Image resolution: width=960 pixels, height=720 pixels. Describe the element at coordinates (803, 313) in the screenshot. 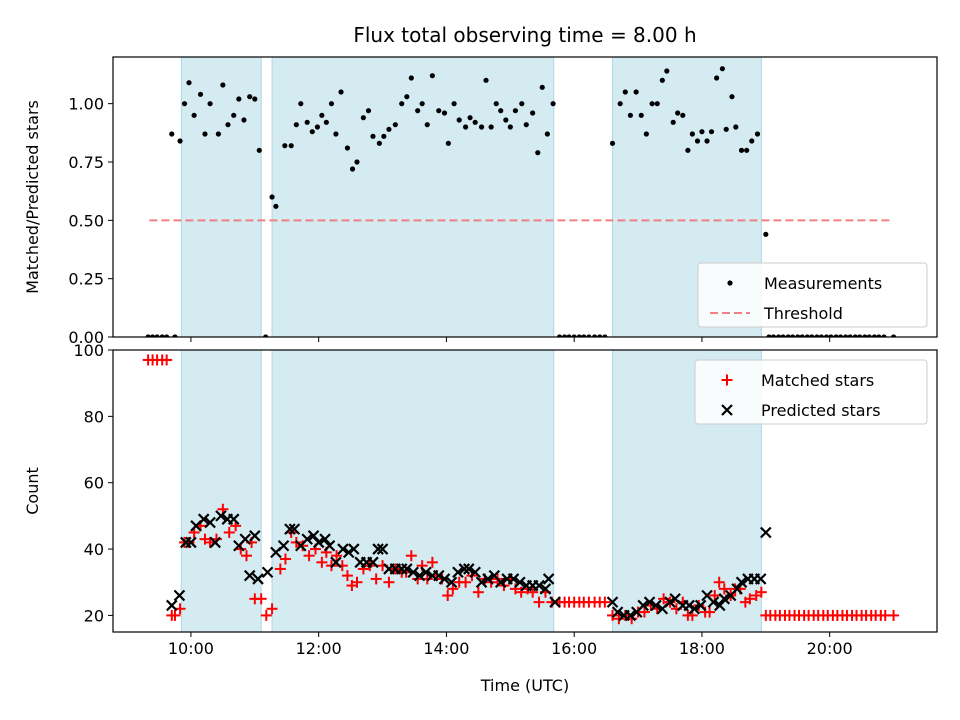

I see `legend-label-threshold: Threshold` at that location.